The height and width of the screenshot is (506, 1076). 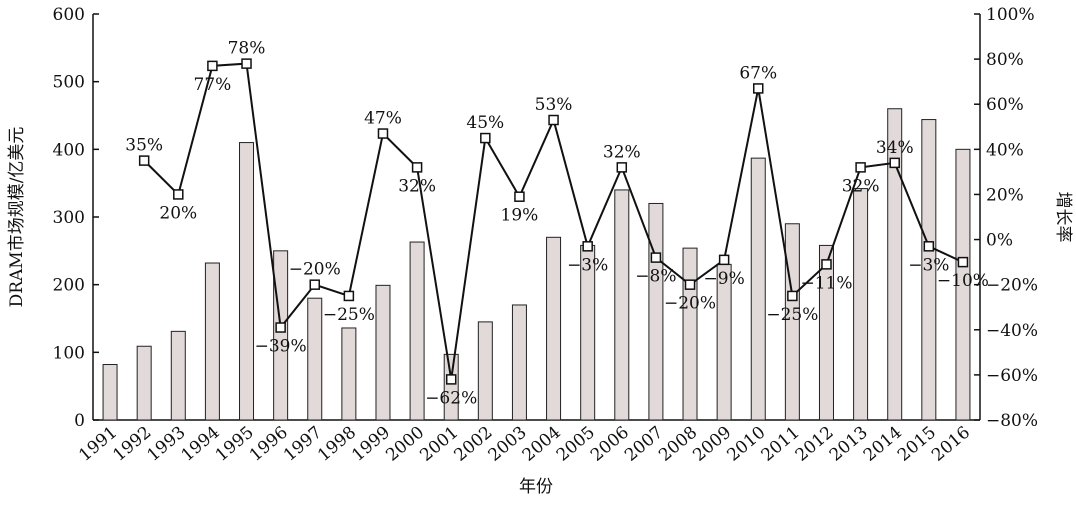 I want to click on y2-tick-label: 20%, so click(x=1005, y=195).